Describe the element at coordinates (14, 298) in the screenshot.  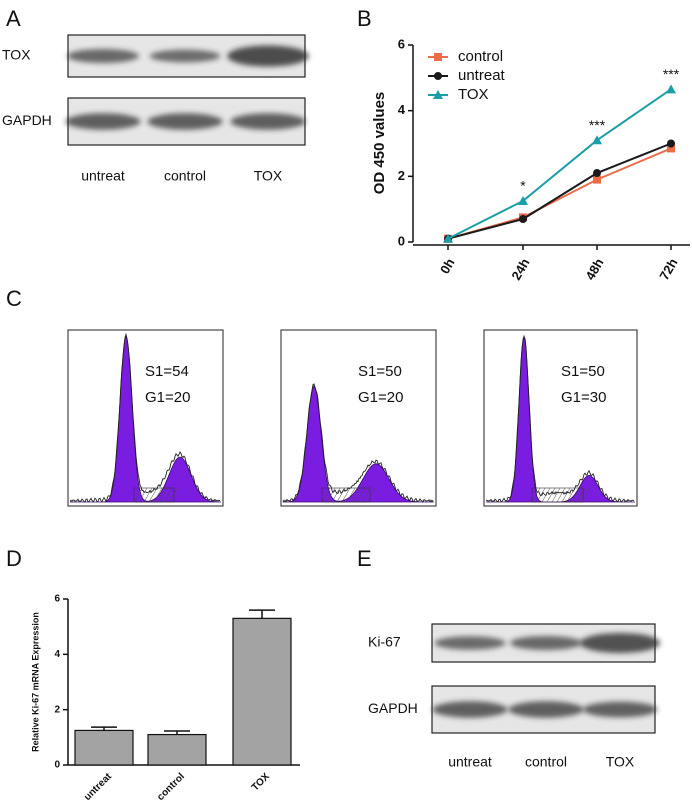
I see `panel-label: C` at that location.